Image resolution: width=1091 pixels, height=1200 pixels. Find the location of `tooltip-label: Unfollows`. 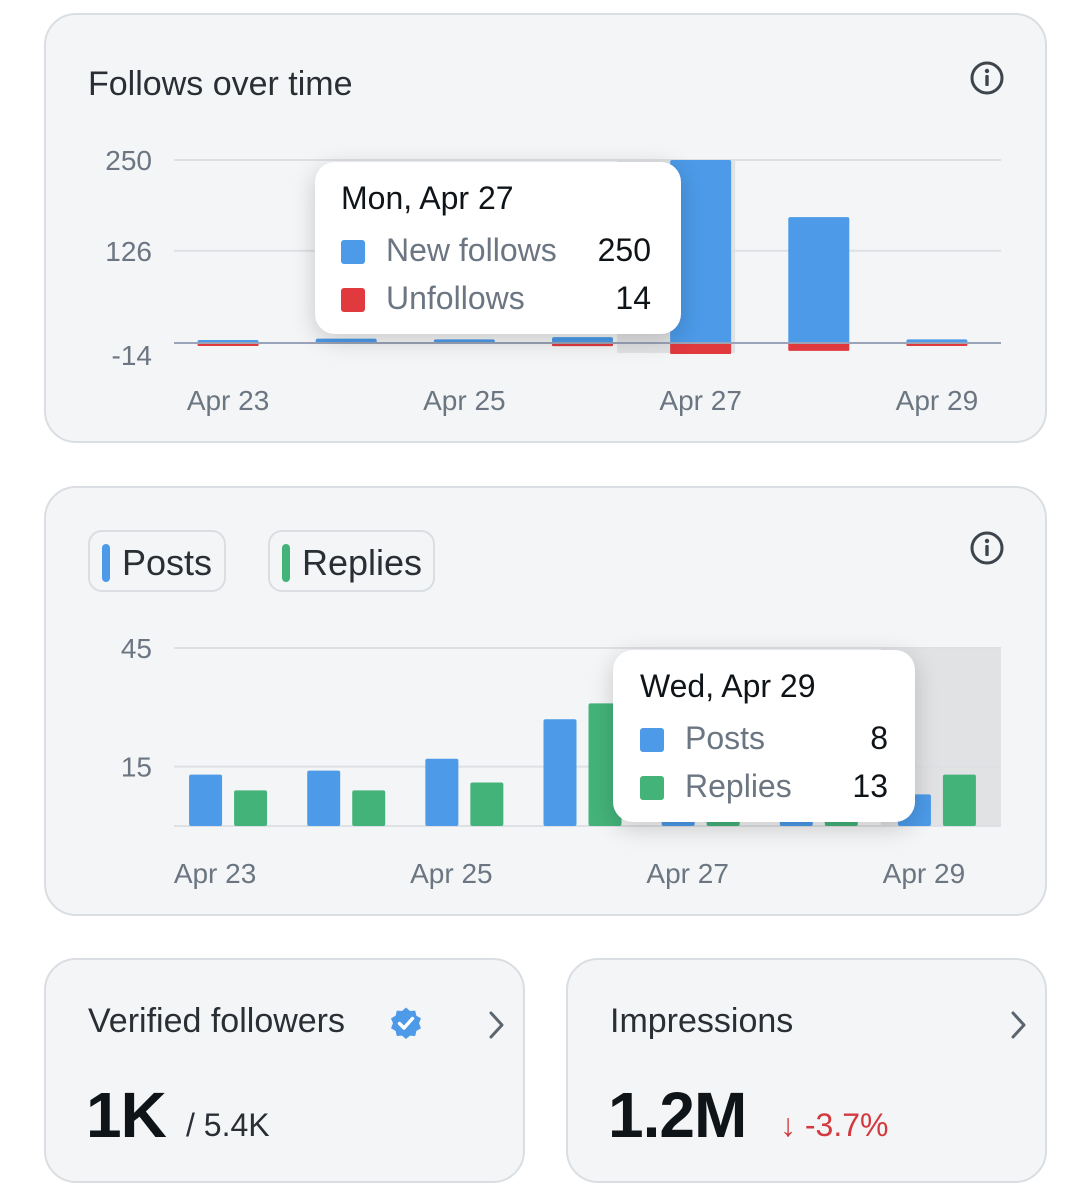

tooltip-label: Unfollows is located at coordinates (455, 298).